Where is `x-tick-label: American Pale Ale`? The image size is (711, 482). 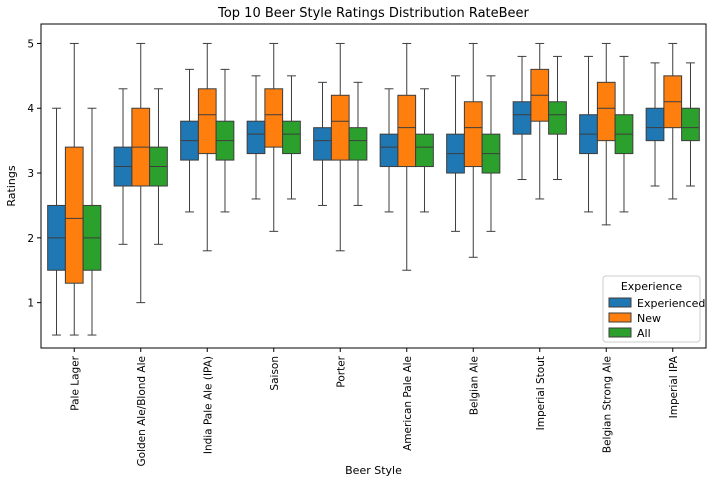
x-tick-label: American Pale Ale is located at coordinates (408, 403).